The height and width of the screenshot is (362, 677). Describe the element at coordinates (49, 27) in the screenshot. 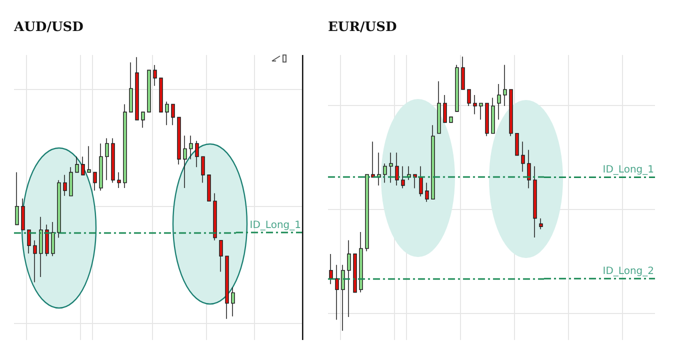

I see `chart-title: AUD/USD` at that location.